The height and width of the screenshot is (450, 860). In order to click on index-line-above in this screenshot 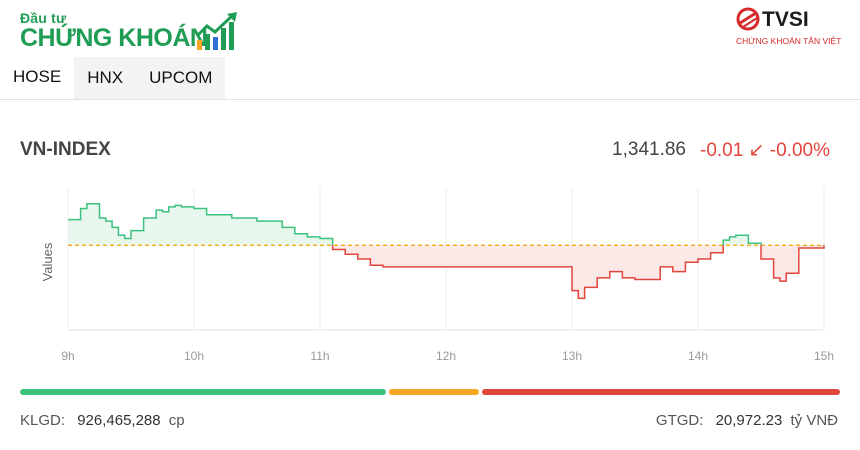, I will do `click(446, 224)`.